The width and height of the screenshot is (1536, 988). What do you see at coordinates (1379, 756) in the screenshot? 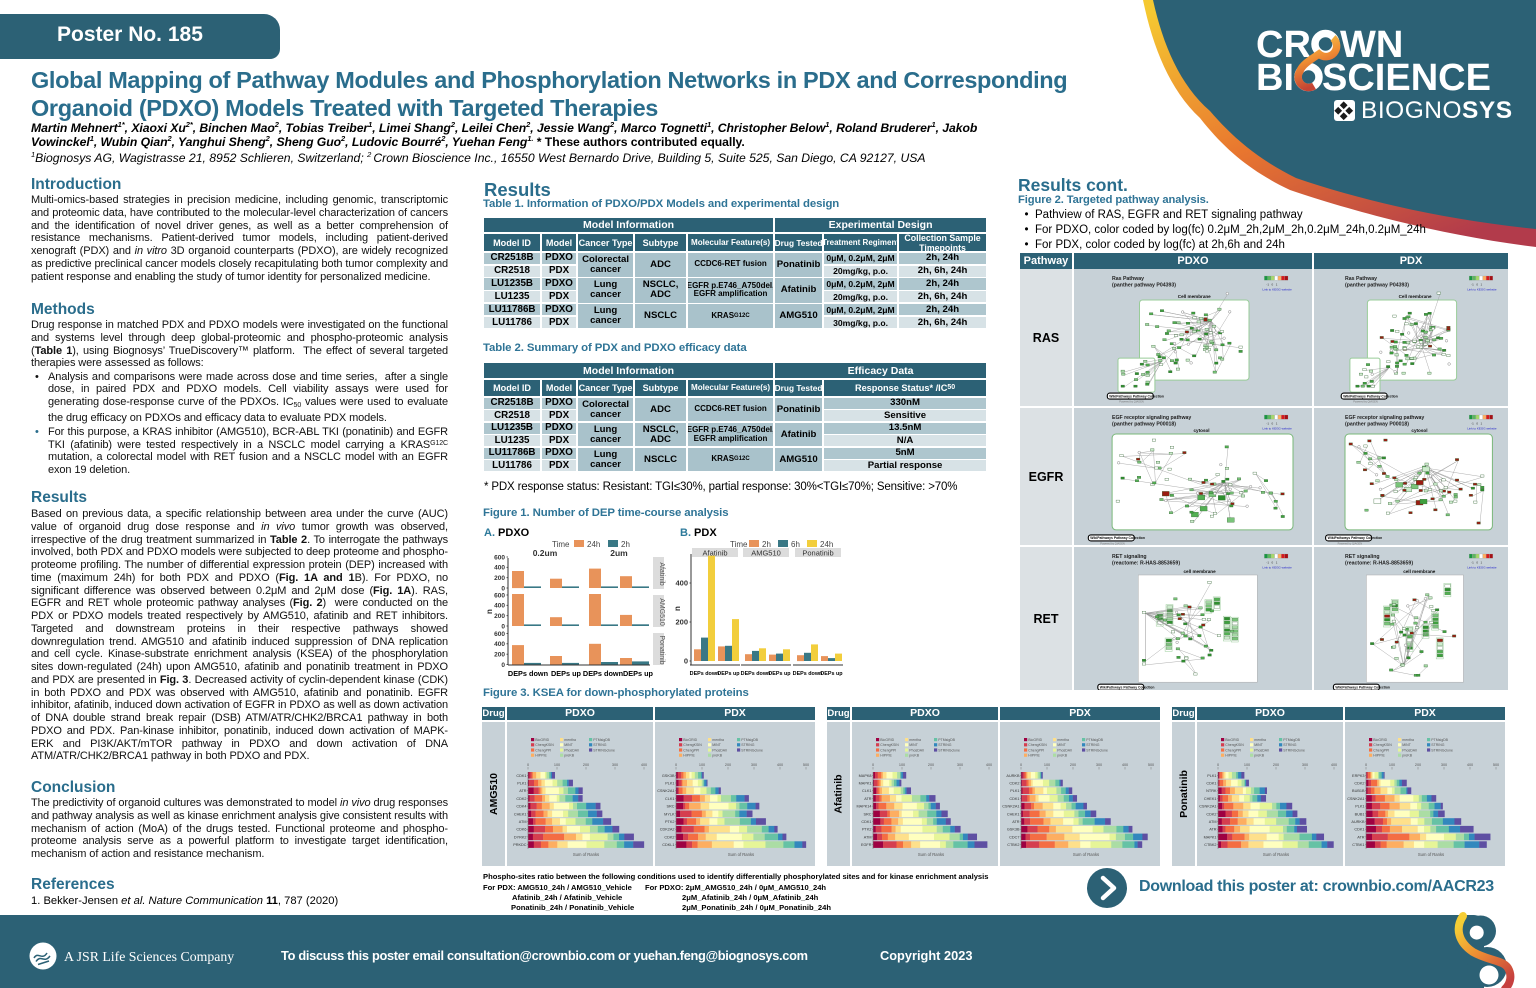
I see `svg-text: HIPPIE` at bounding box center [1379, 756].